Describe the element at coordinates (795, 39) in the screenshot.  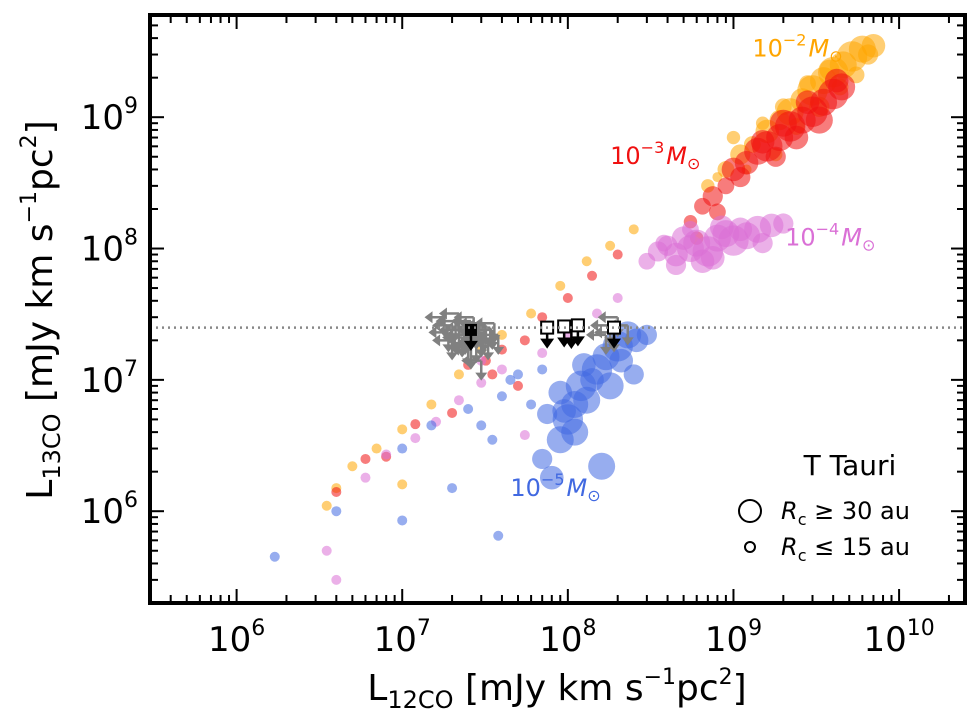
I see `series-label-exponent: −2` at that location.